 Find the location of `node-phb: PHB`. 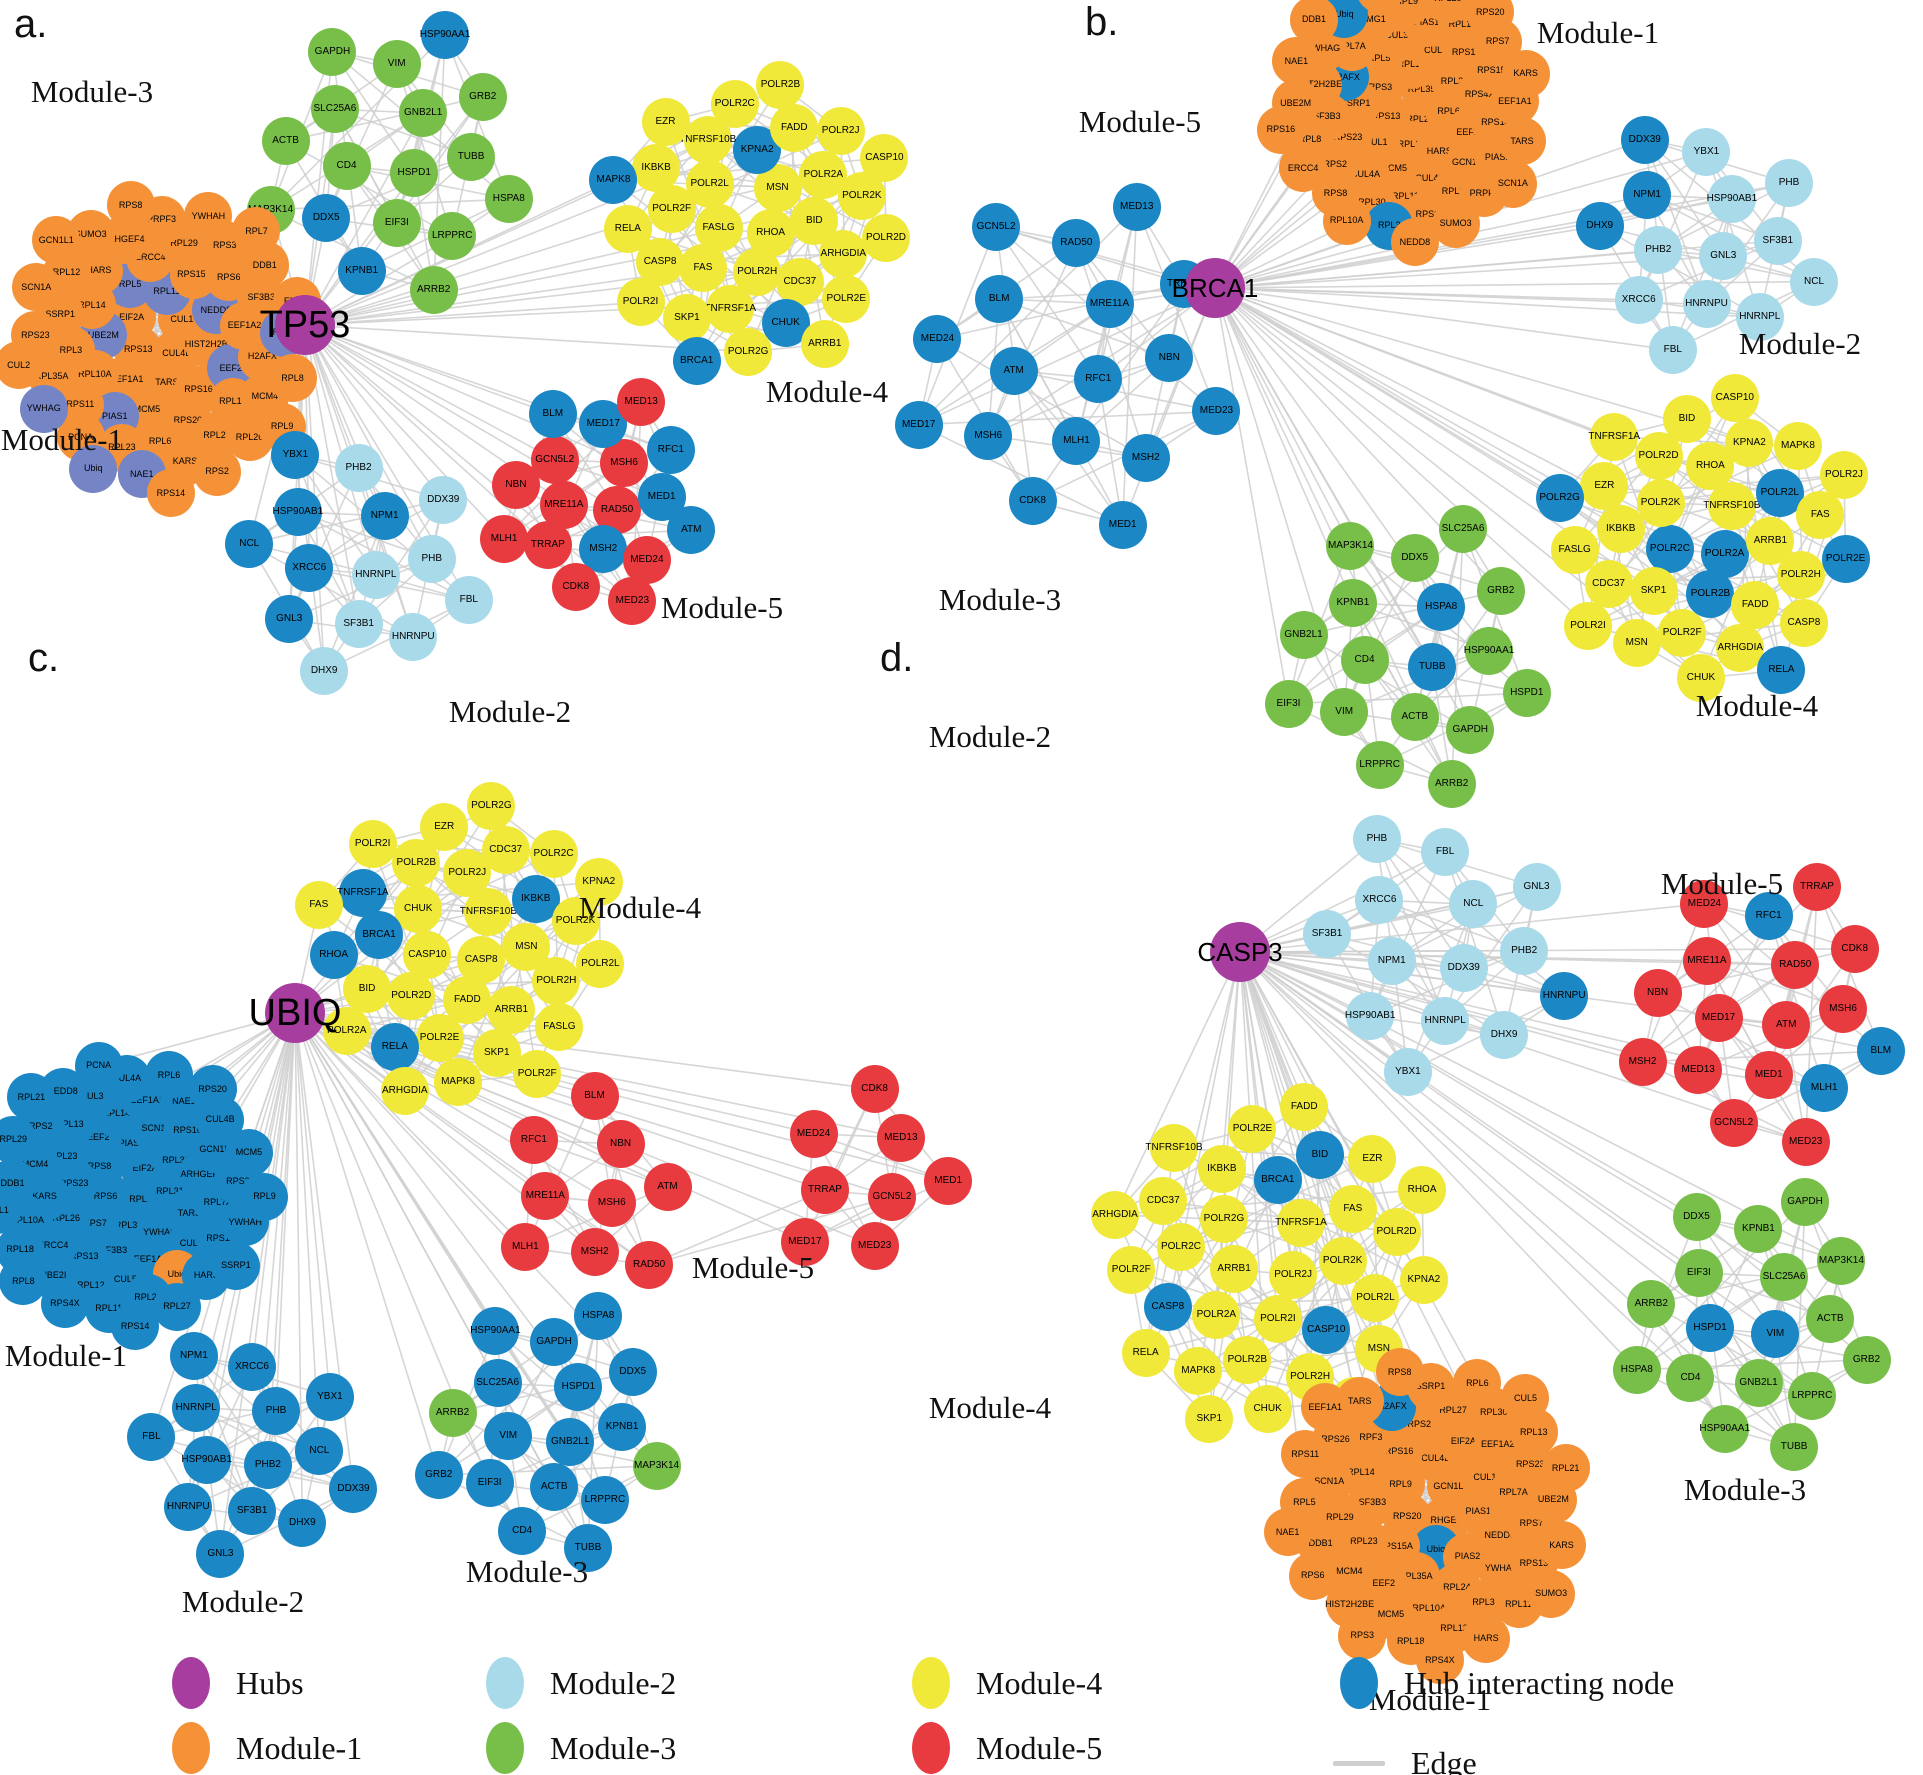

node-phb: PHB is located at coordinates (276, 1411).